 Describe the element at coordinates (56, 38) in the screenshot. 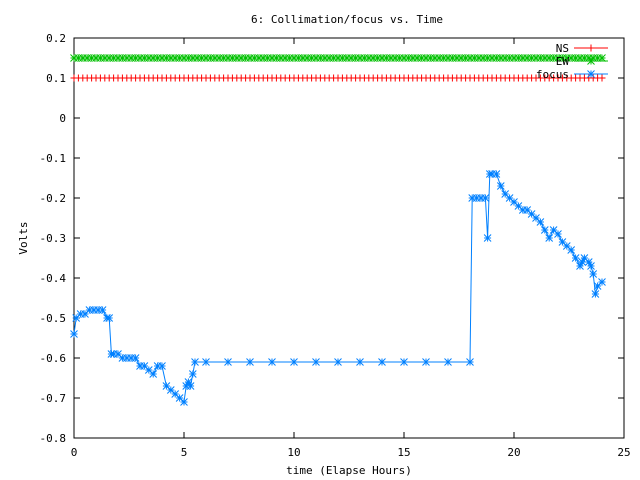

I see `y-tick-label: 0.2` at that location.